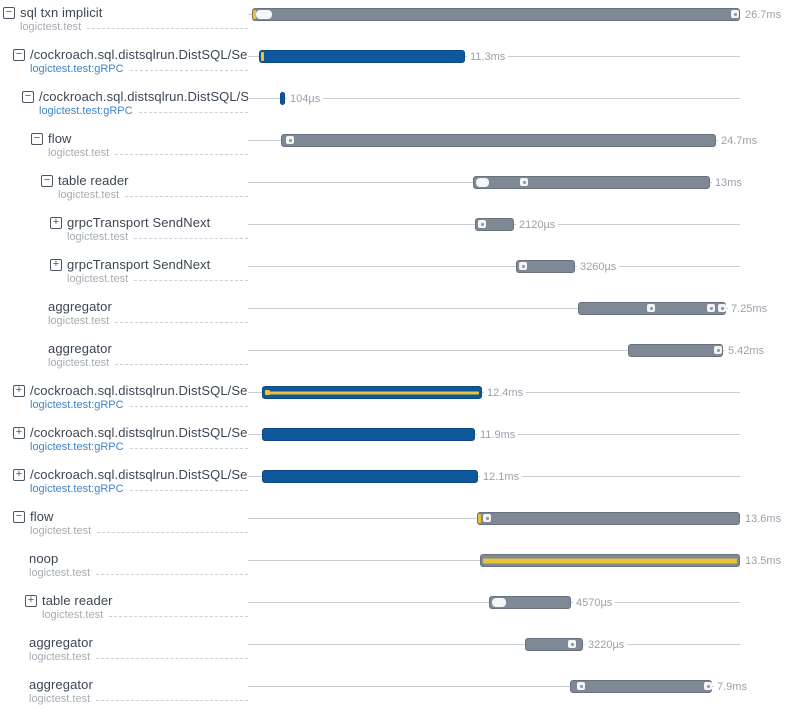 Image resolution: width=786 pixels, height=716 pixels. I want to click on span-duration: 4570µs, so click(594, 603).